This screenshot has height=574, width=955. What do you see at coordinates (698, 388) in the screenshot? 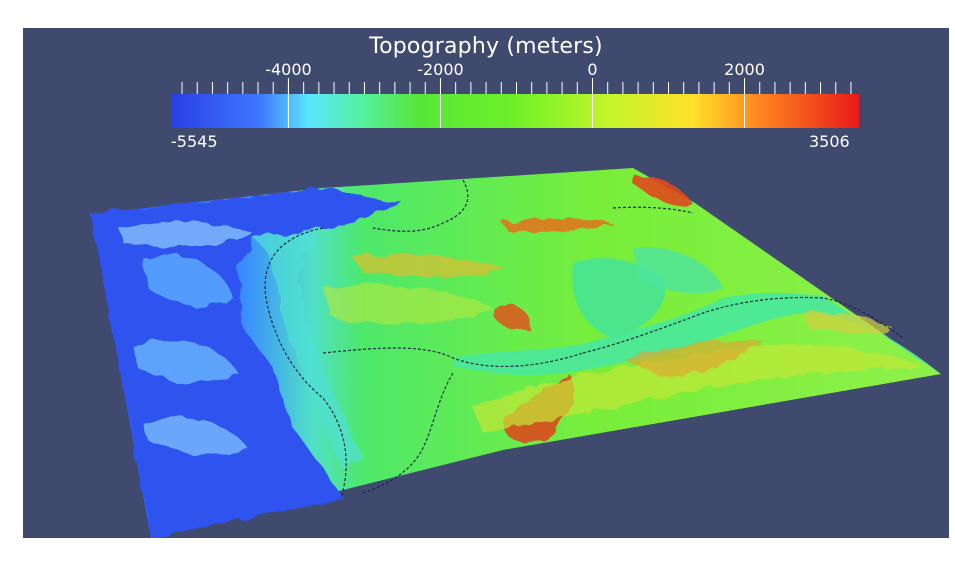
I see `atlas-foothills` at bounding box center [698, 388].